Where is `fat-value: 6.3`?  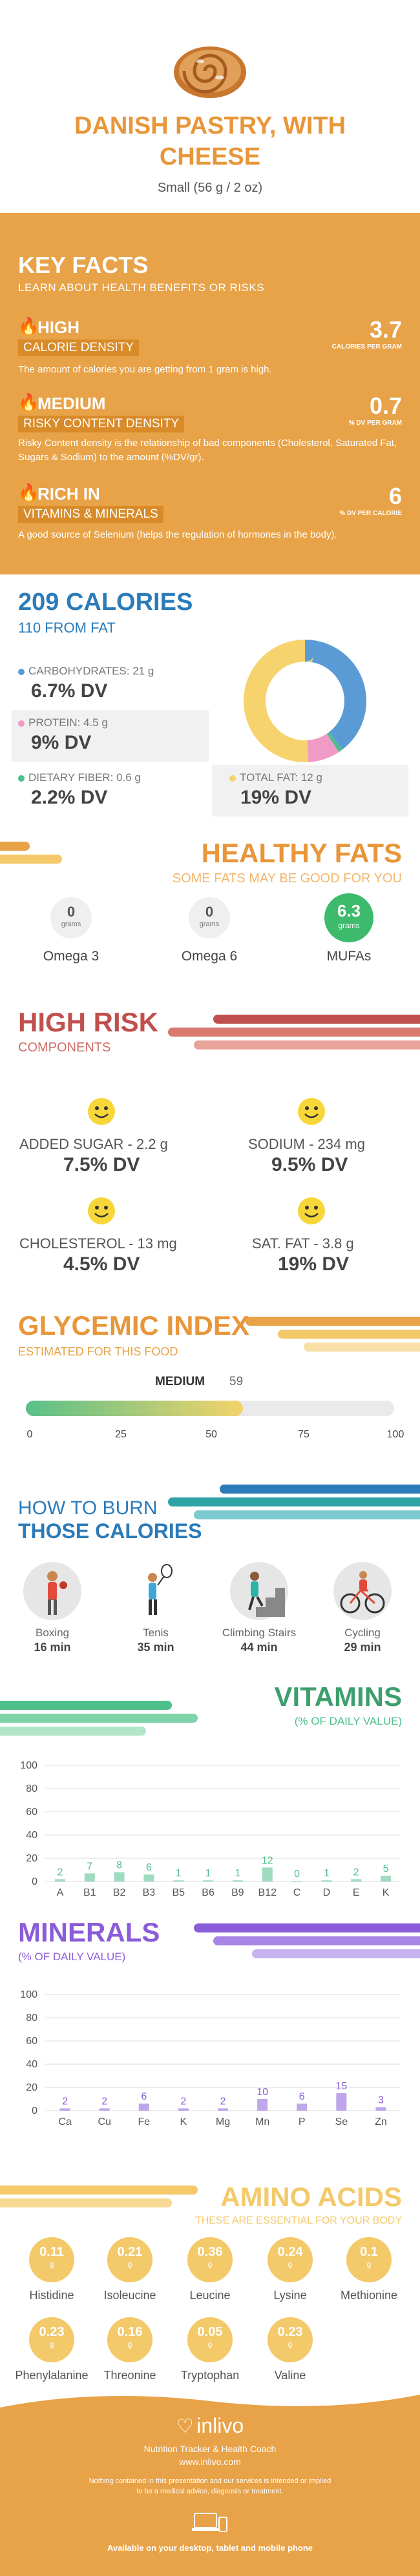
fat-value: 6.3 is located at coordinates (349, 910).